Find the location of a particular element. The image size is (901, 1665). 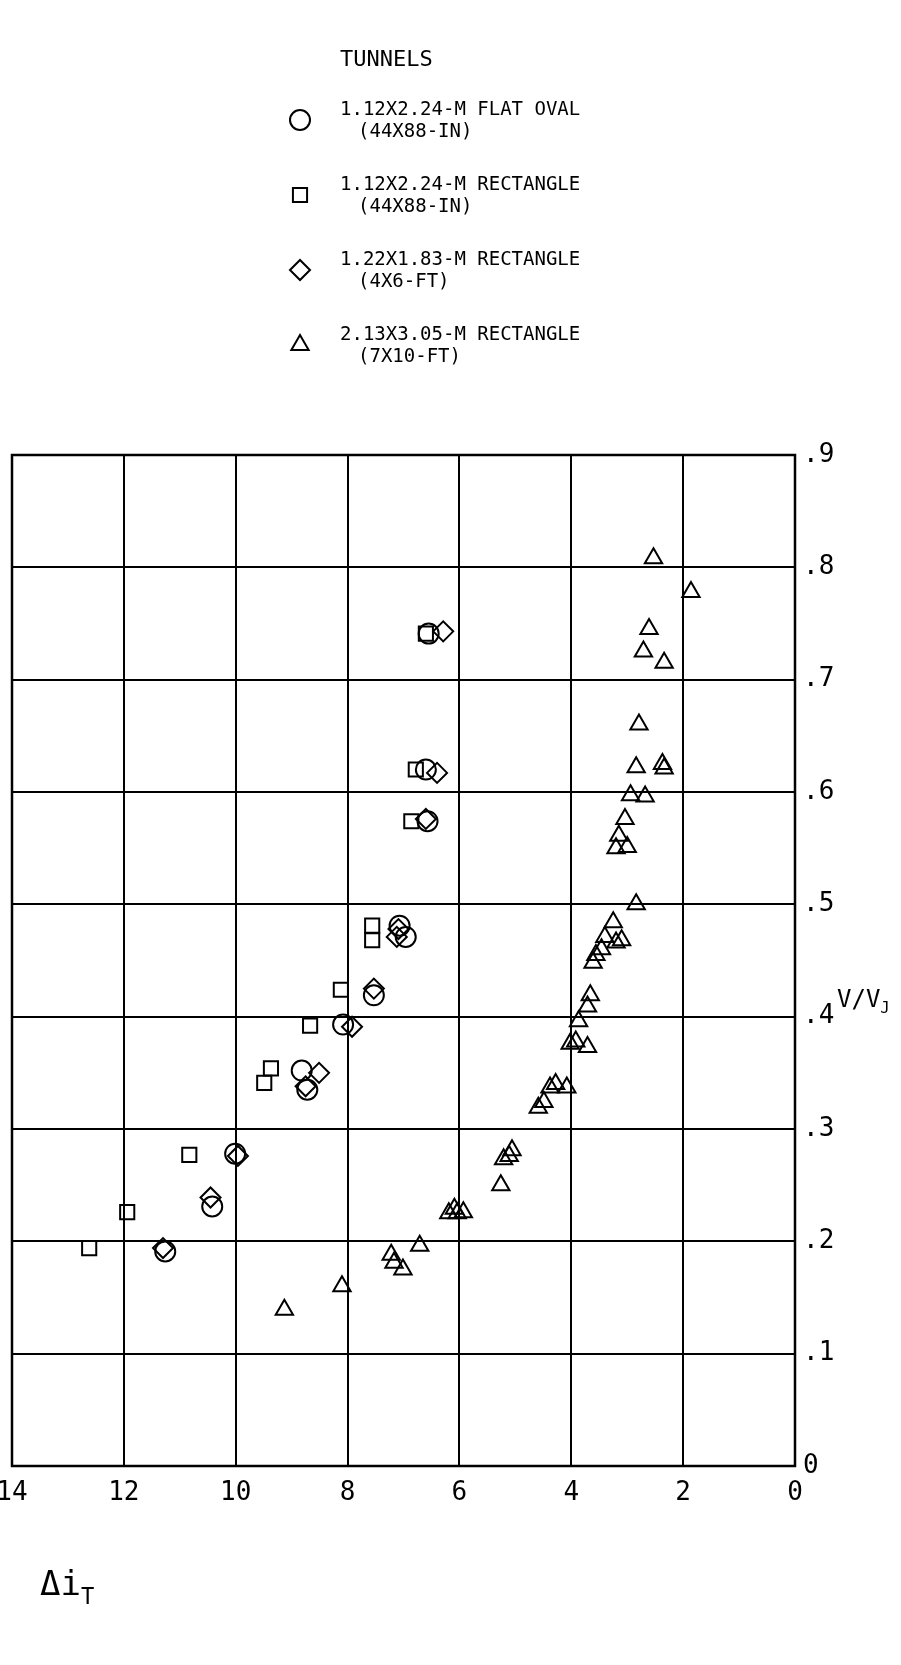

legend-label: 1.22X1.83-M RECTANGLE (4X6-FT) is located at coordinates (460, 268).